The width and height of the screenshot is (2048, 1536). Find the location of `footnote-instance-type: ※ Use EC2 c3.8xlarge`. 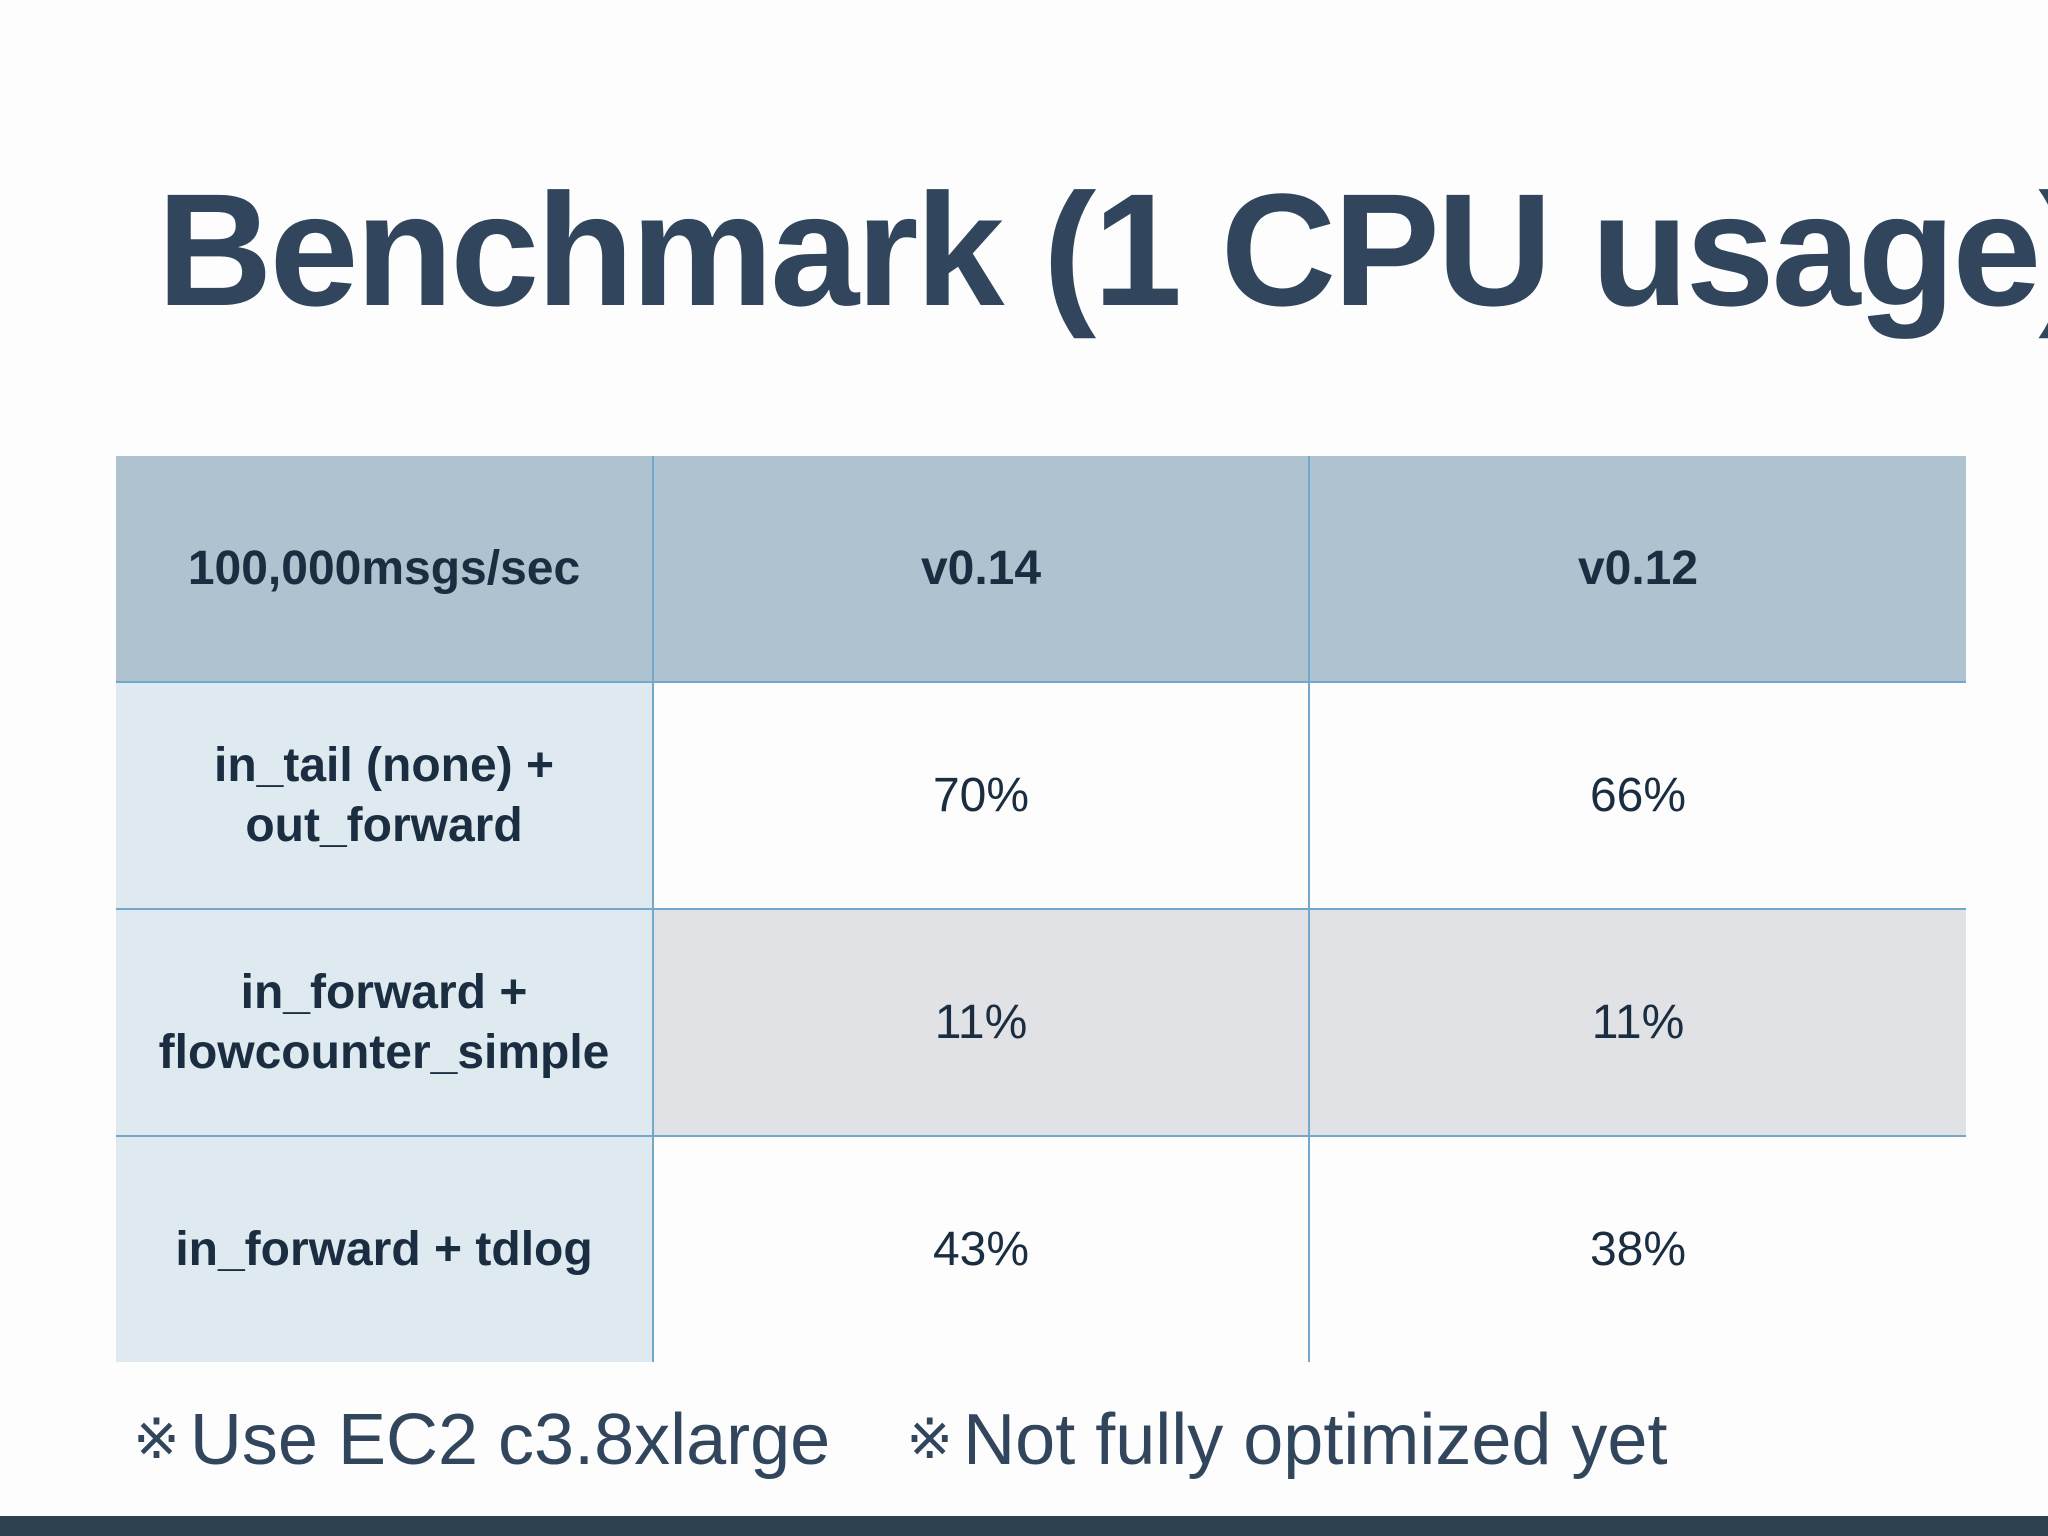

footnote-instance-type: ※ Use EC2 c3.8xlarge is located at coordinates (481, 1440).